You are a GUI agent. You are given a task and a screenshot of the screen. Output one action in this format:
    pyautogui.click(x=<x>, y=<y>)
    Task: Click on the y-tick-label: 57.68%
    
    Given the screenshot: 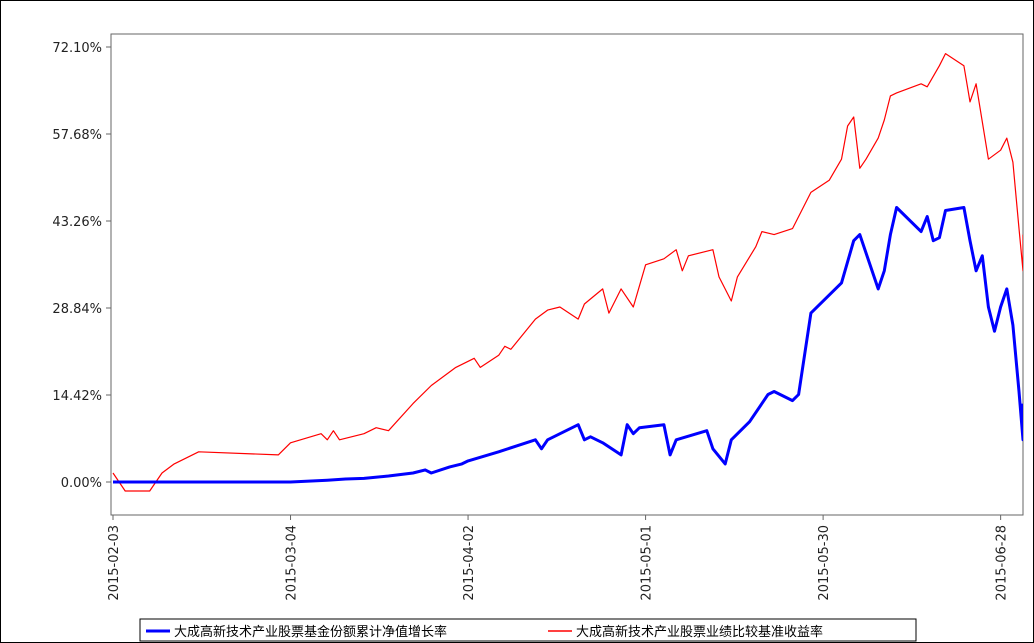 What is the action you would take?
    pyautogui.click(x=77, y=135)
    